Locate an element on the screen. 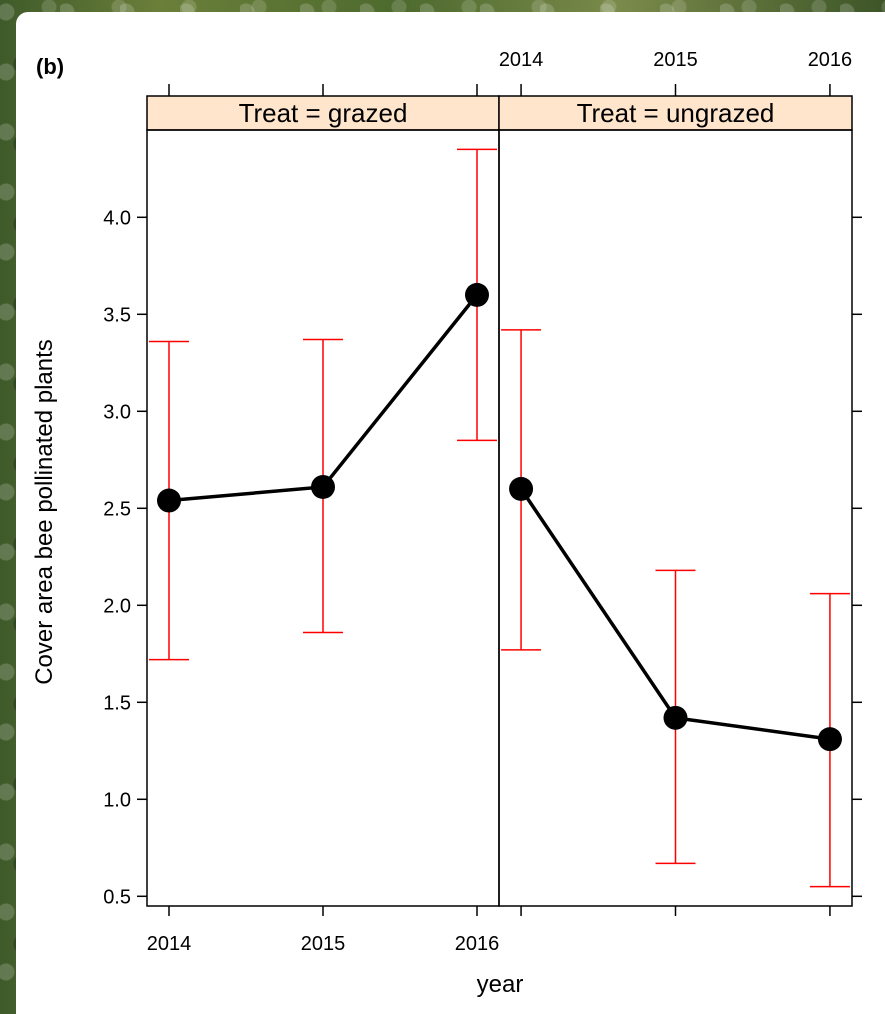 The image size is (885, 1014). y-tick-label: 1.0 is located at coordinates (117, 800).